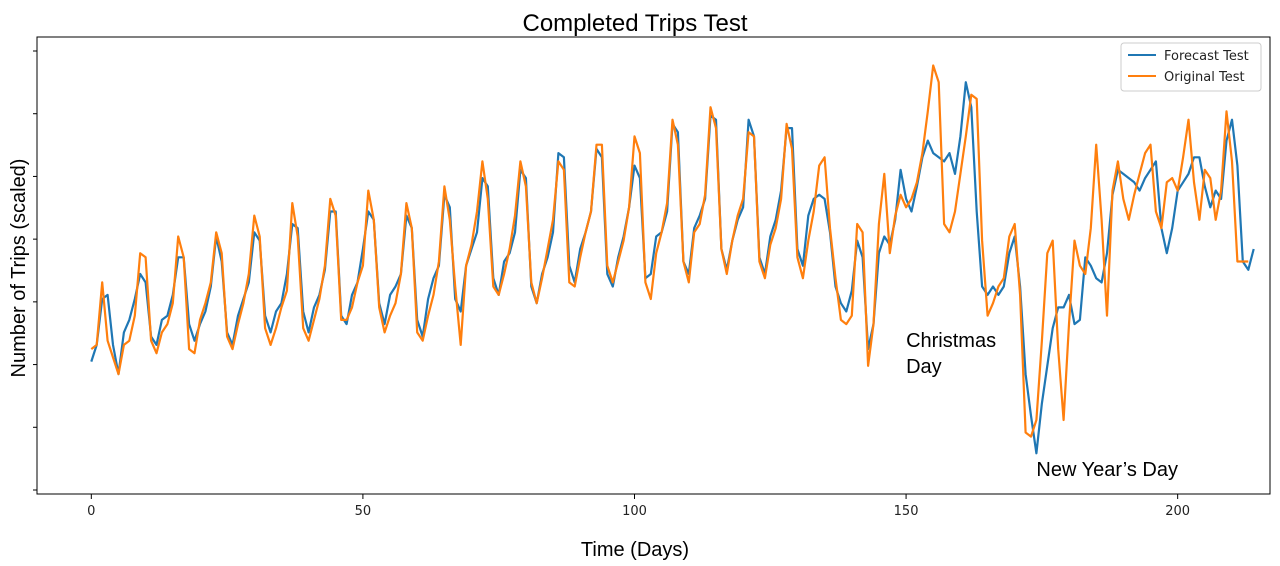  Describe the element at coordinates (1204, 77) in the screenshot. I see `legend-label-original: Original Test` at that location.